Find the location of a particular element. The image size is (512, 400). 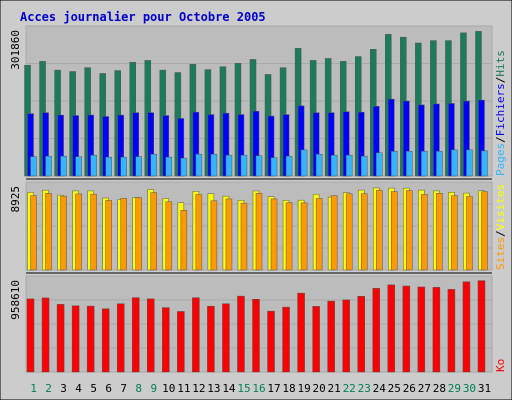

legend-pages: Pages is located at coordinates (500, 159).